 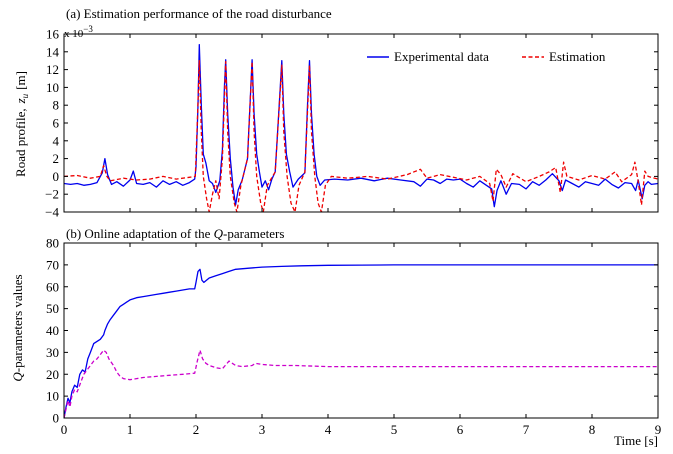 I want to click on chart-b-xlabel: Time [s], so click(x=636, y=440).